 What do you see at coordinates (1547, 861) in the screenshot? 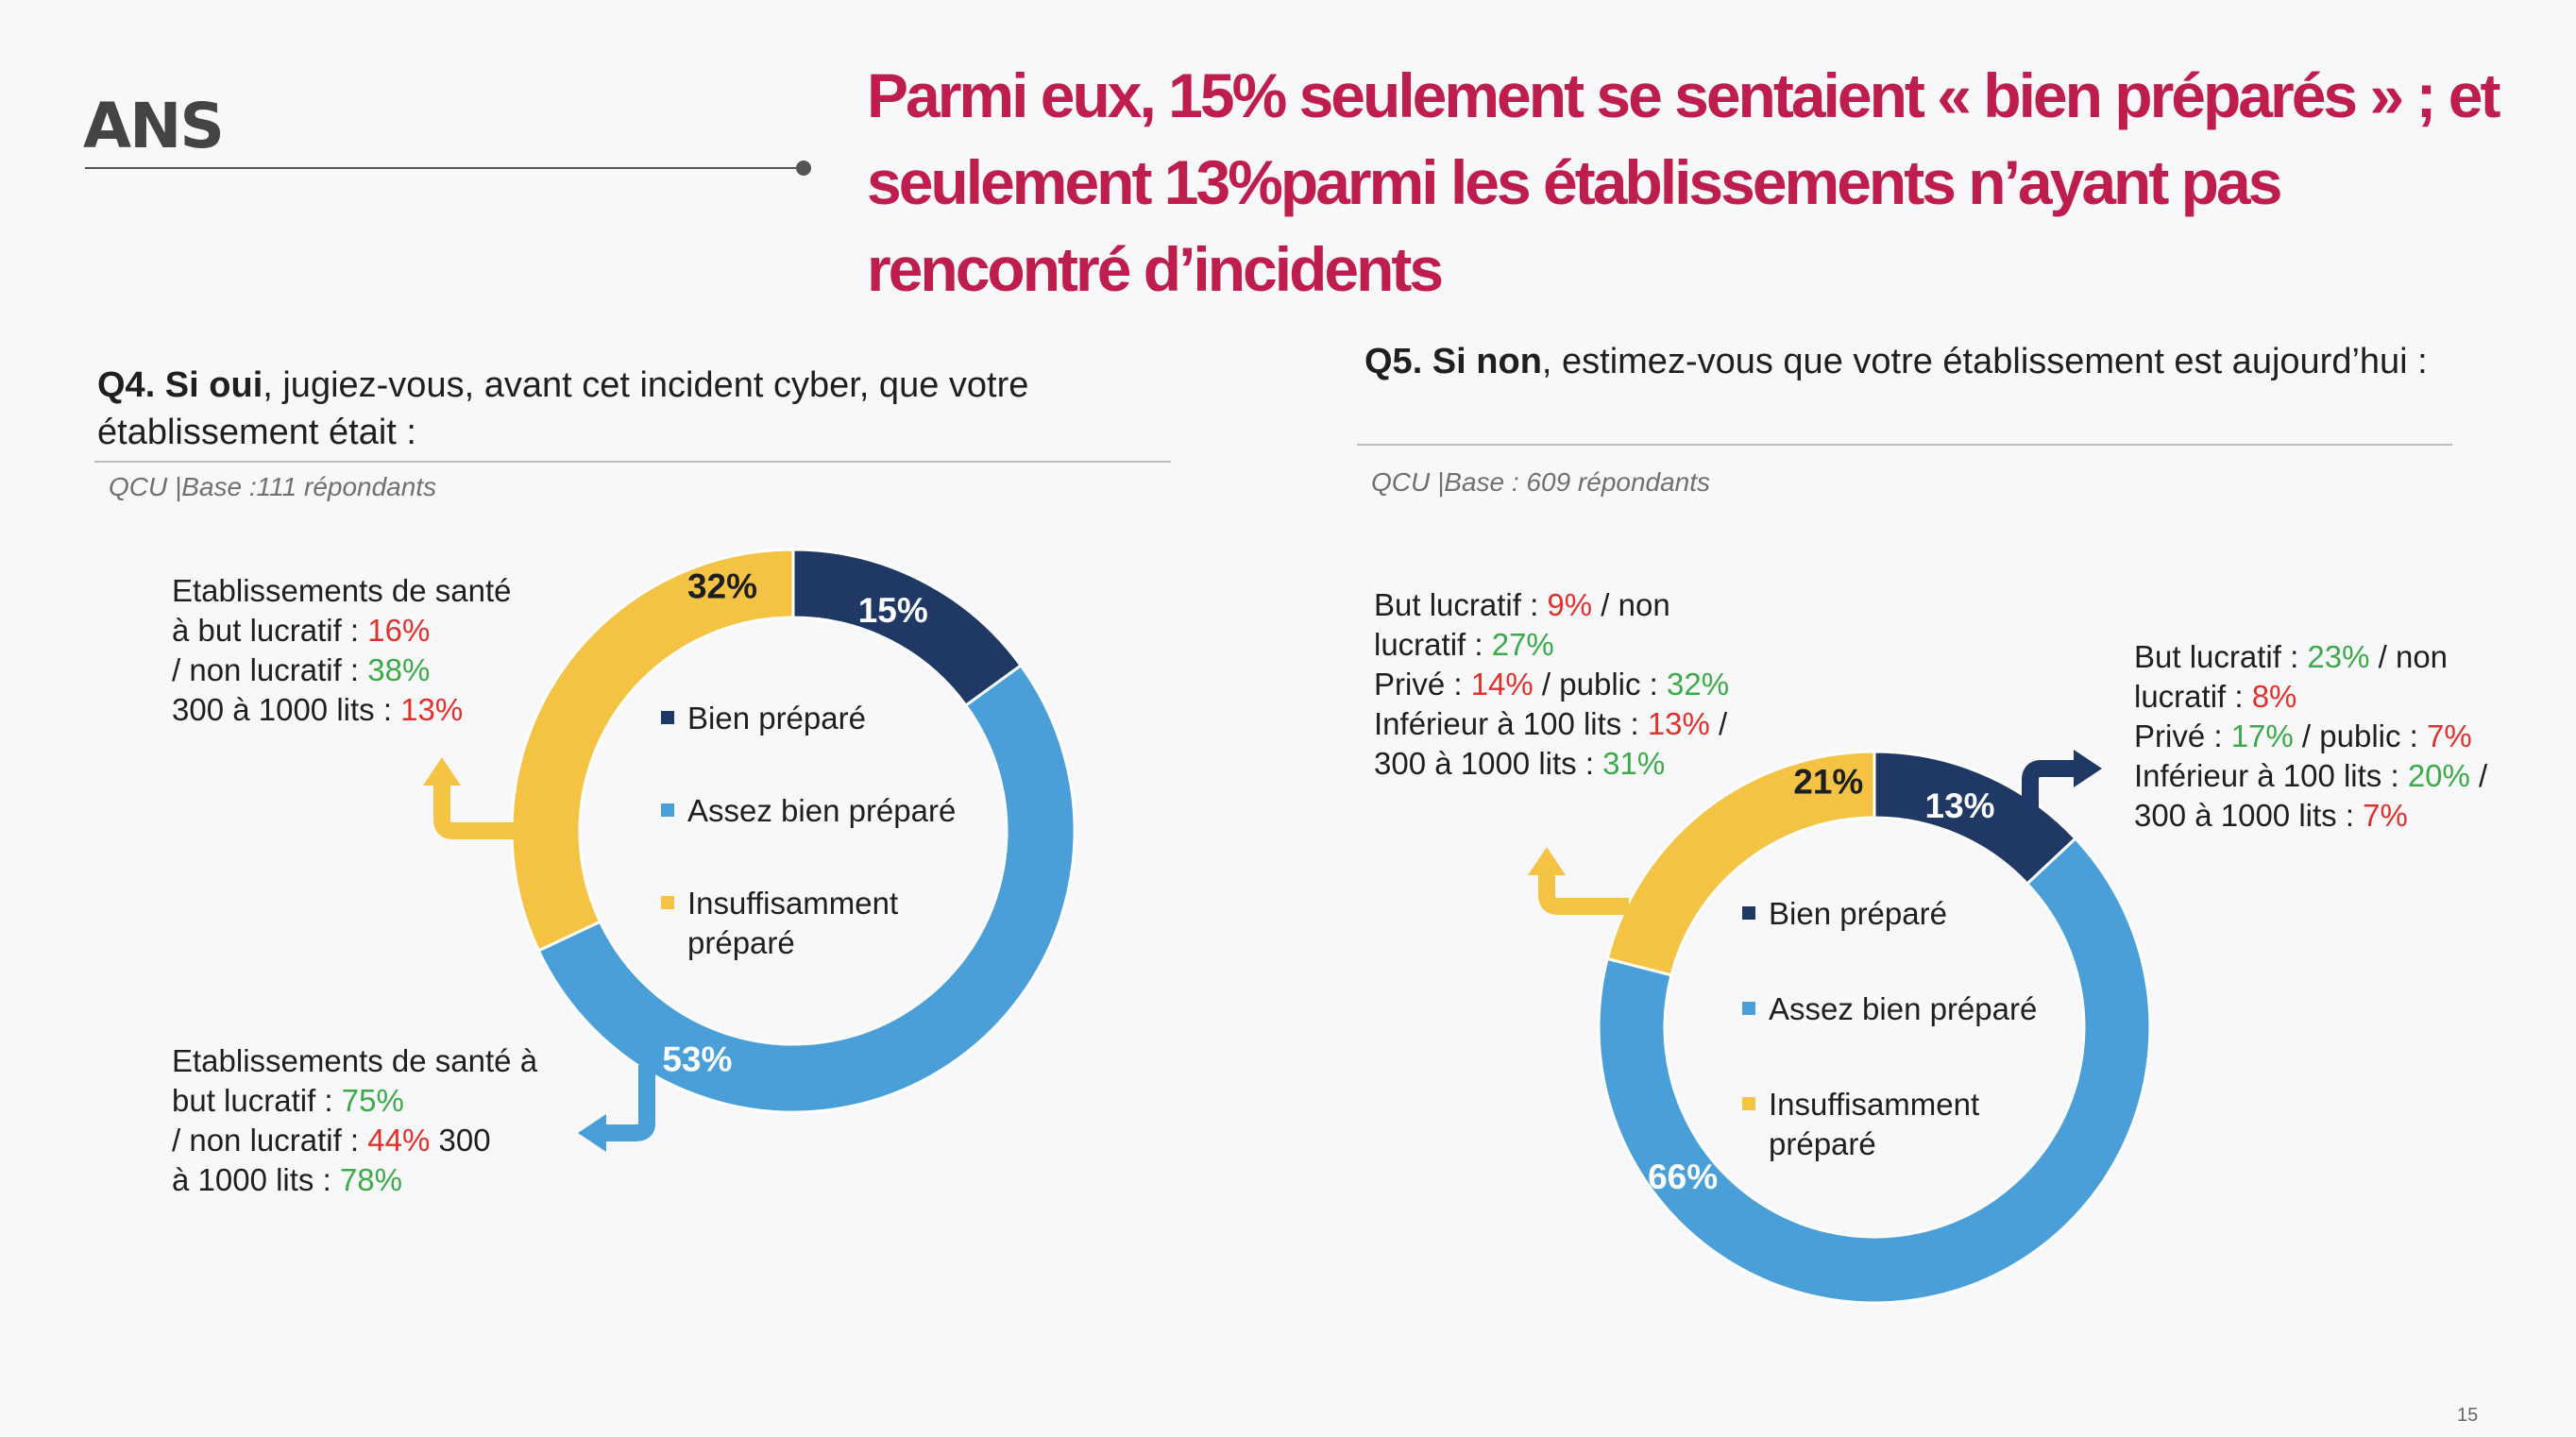
I see `q5-arrow-yellow-head` at bounding box center [1547, 861].